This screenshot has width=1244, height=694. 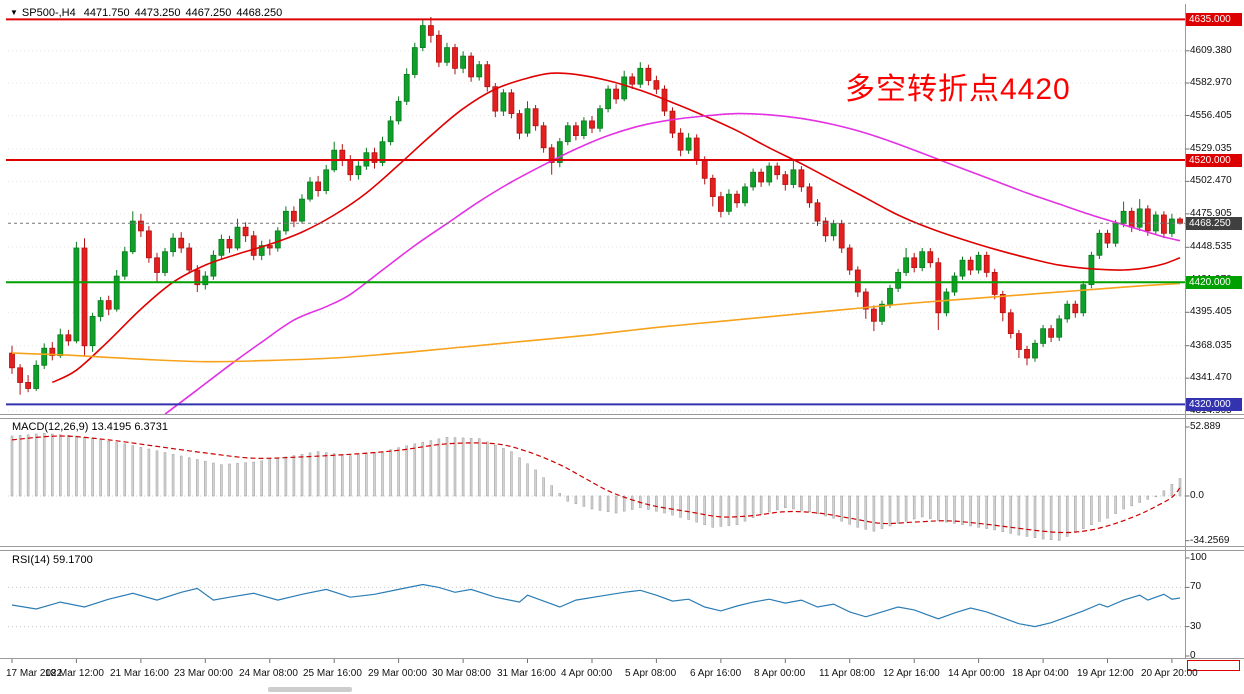 What do you see at coordinates (526, 673) in the screenshot?
I see `time-axis-label: 31 Mar 16:00` at bounding box center [526, 673].